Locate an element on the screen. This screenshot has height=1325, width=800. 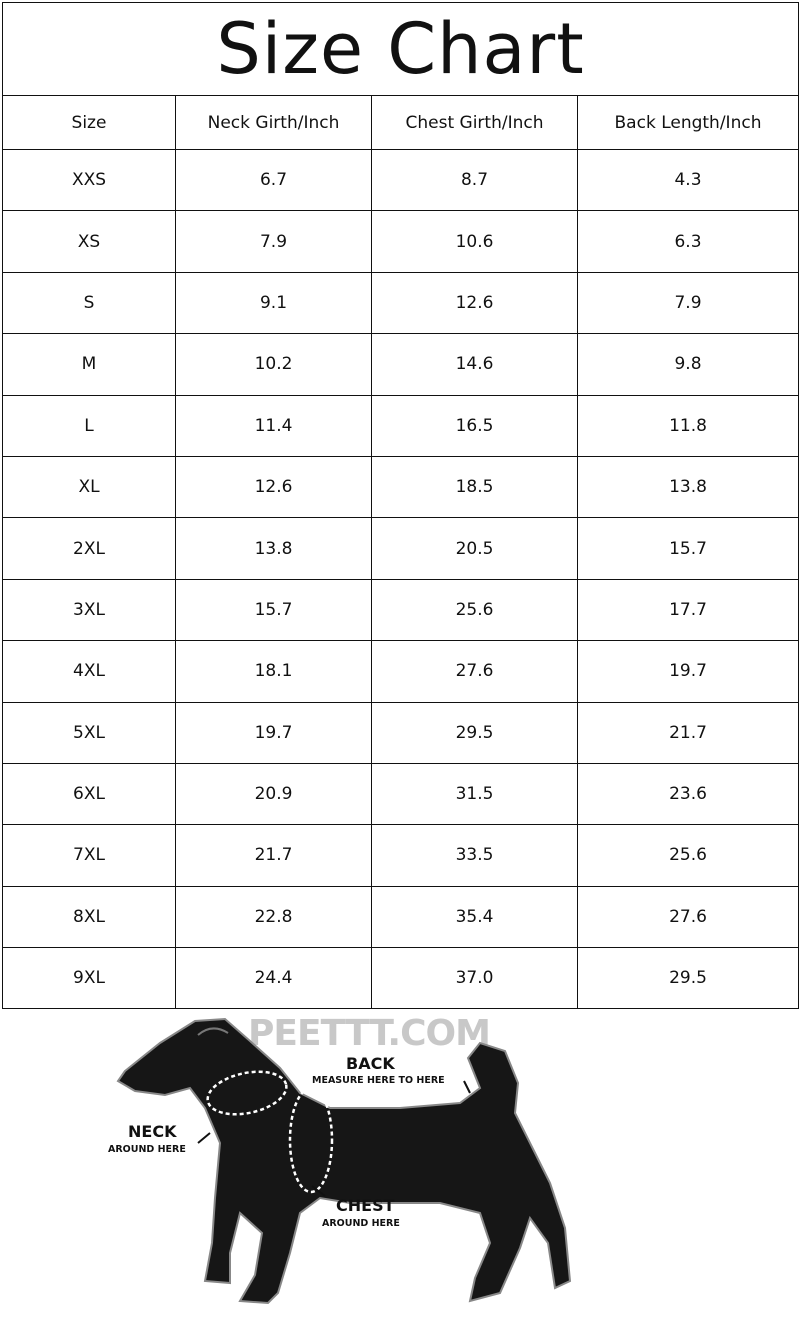
chest-girth-cell: 33.5 is located at coordinates (474, 855).